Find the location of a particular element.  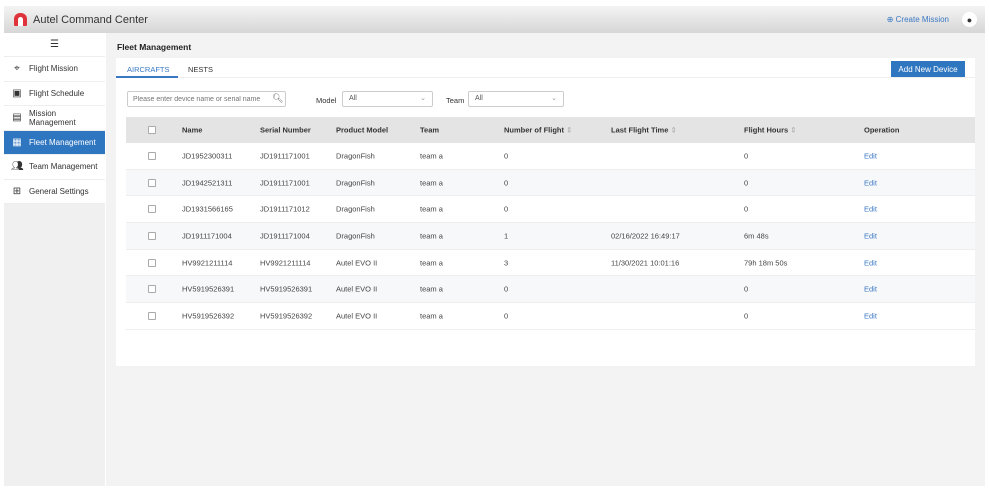

sidebar-item-flight-schedule: ▣ Flight Schedule is located at coordinates (54, 93).